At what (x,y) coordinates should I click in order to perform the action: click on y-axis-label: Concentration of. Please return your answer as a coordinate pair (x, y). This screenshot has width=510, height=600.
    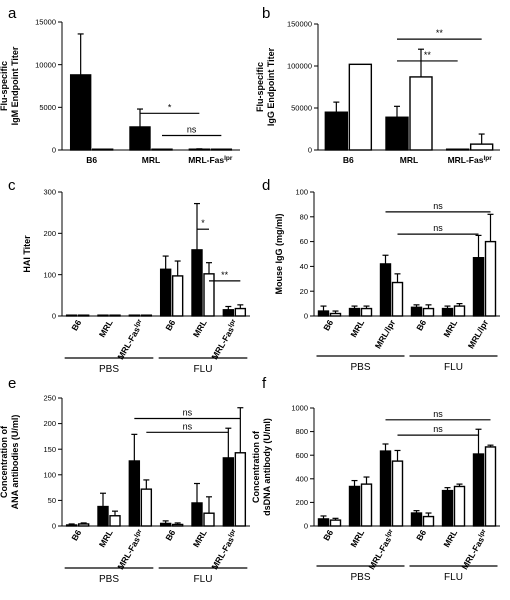
    Looking at the image, I should click on (256, 466).